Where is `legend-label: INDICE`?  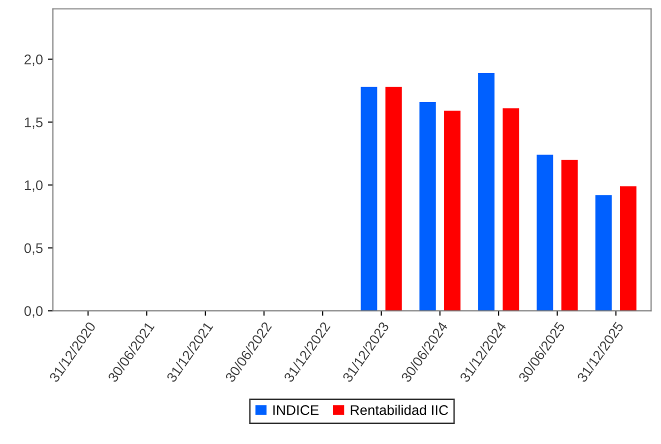 legend-label: INDICE is located at coordinates (296, 410).